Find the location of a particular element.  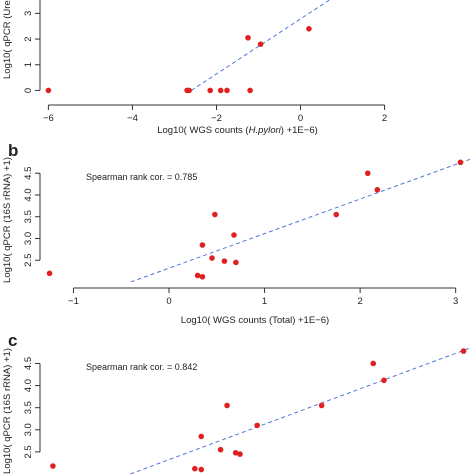

x-tick-label: −6 is located at coordinates (48, 118).